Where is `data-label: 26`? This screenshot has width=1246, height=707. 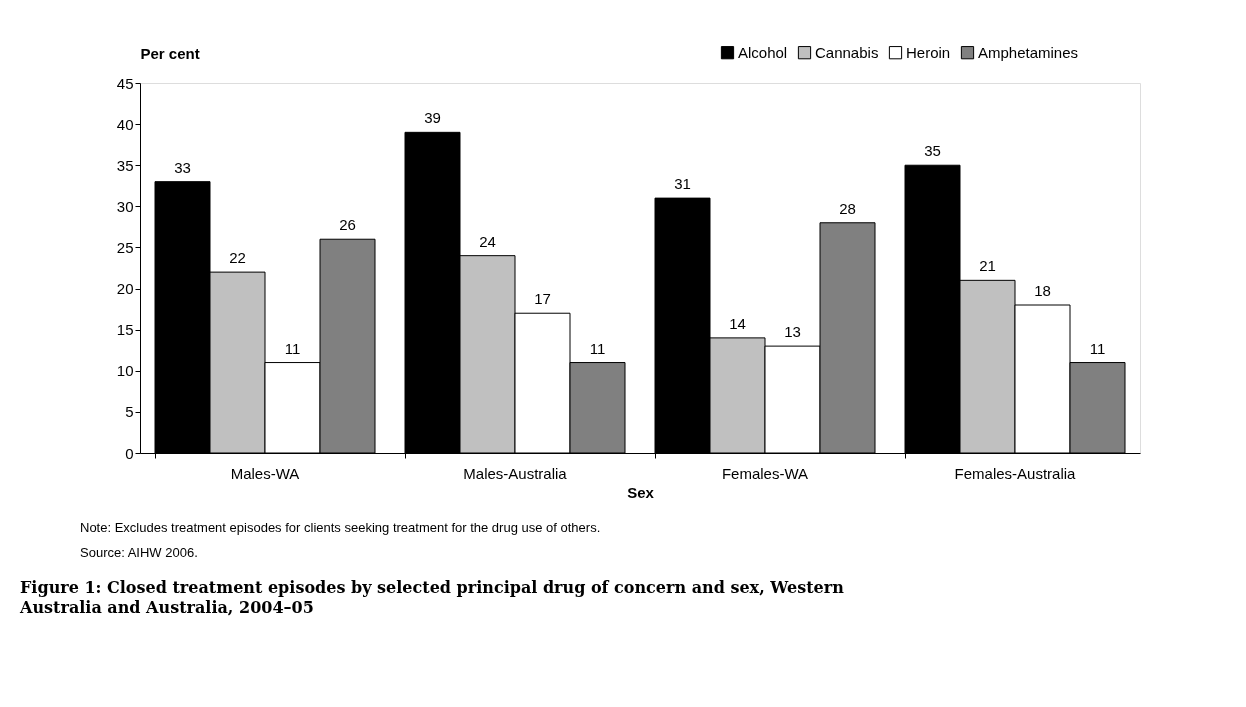
data-label: 26 is located at coordinates (347, 225).